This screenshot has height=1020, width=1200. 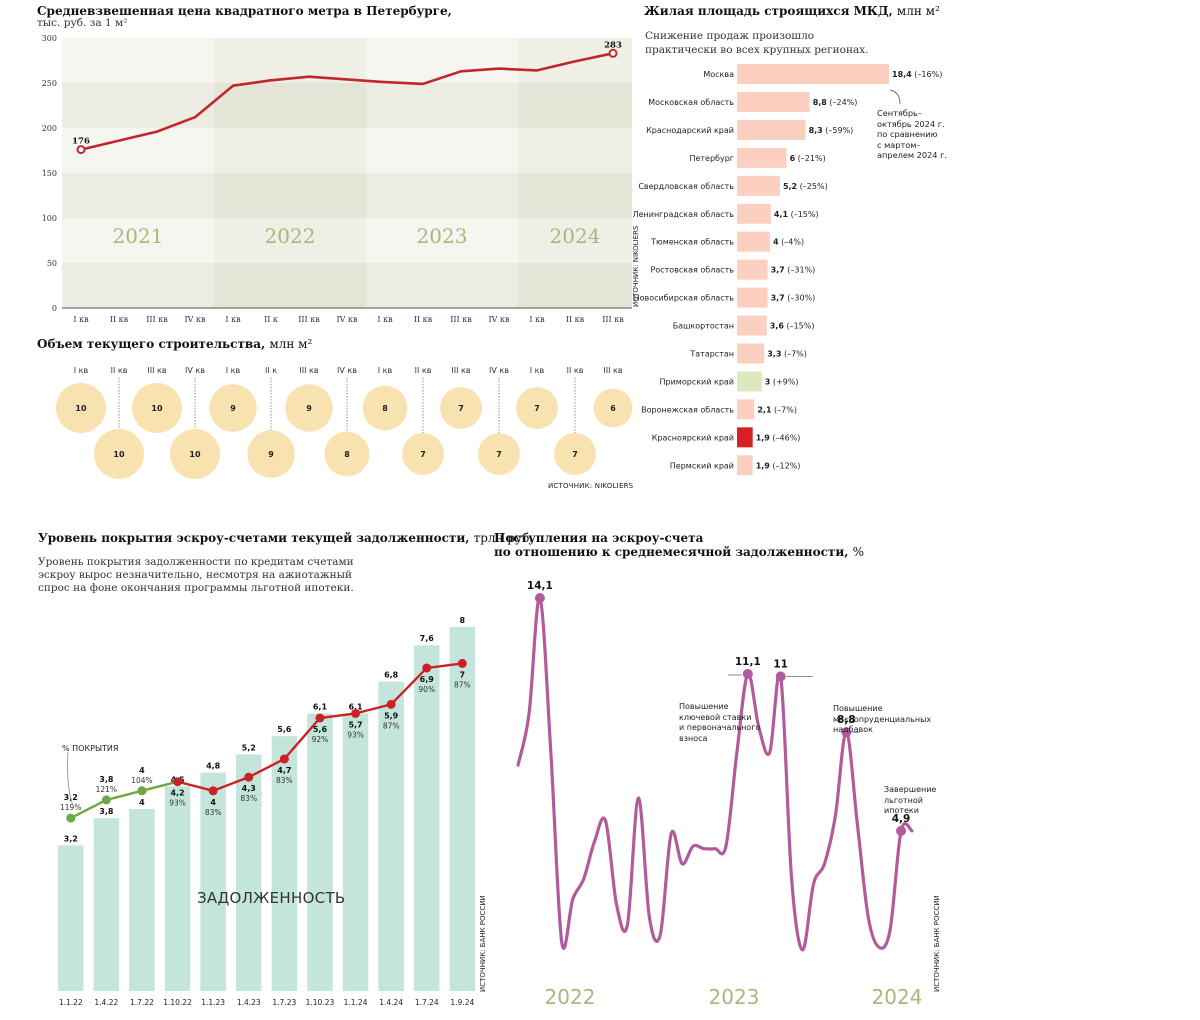 I want to click on bubble-label: 8, so click(x=385, y=408).